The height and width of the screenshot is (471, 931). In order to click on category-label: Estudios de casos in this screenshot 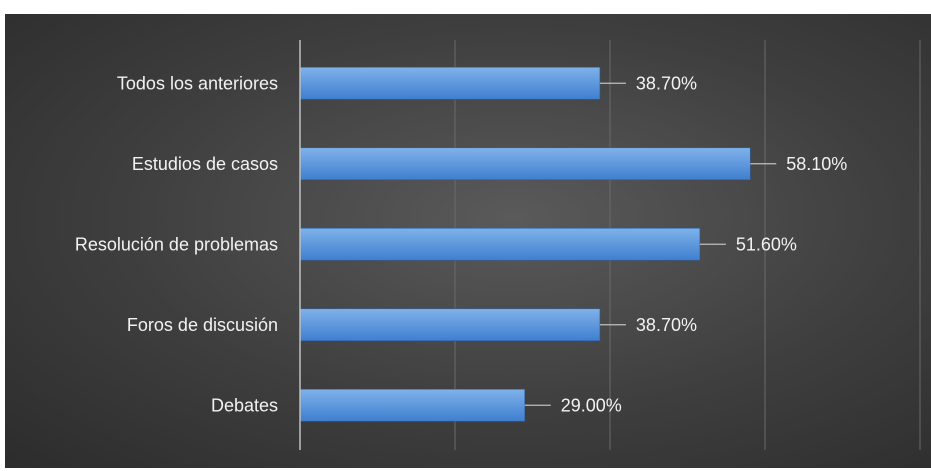, I will do `click(205, 164)`.